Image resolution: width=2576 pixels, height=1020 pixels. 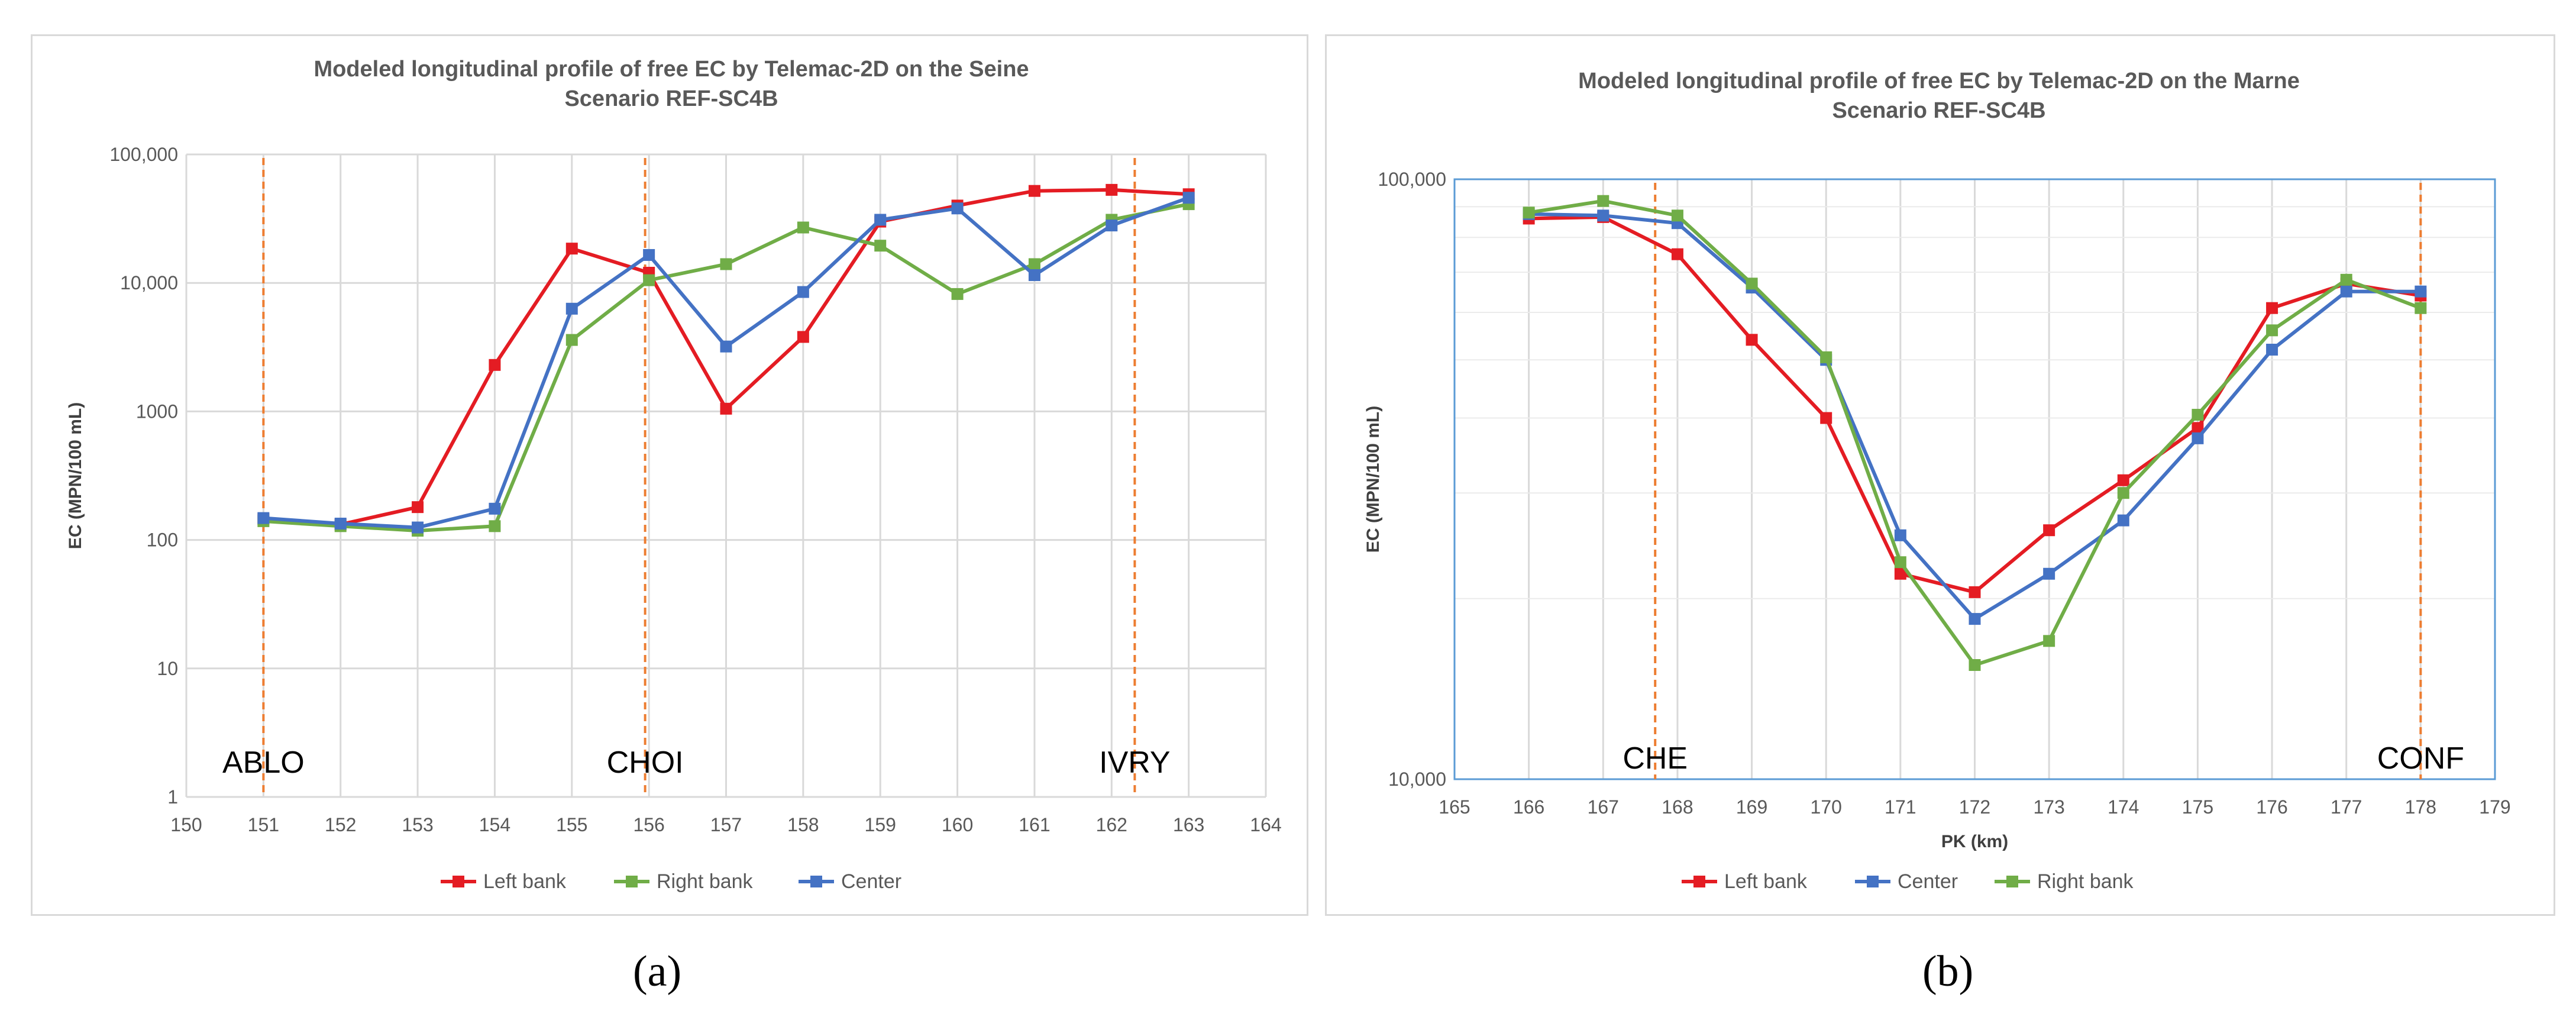 What do you see at coordinates (871, 882) in the screenshot?
I see `legend-label-center: Center` at bounding box center [871, 882].